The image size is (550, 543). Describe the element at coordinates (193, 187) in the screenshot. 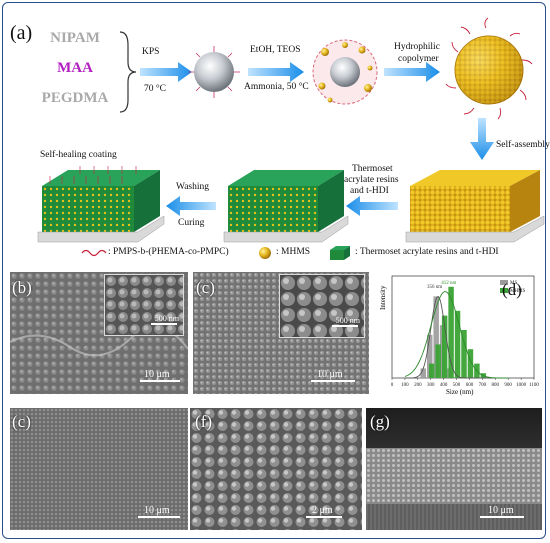

I see `step6-top: Washing` at that location.